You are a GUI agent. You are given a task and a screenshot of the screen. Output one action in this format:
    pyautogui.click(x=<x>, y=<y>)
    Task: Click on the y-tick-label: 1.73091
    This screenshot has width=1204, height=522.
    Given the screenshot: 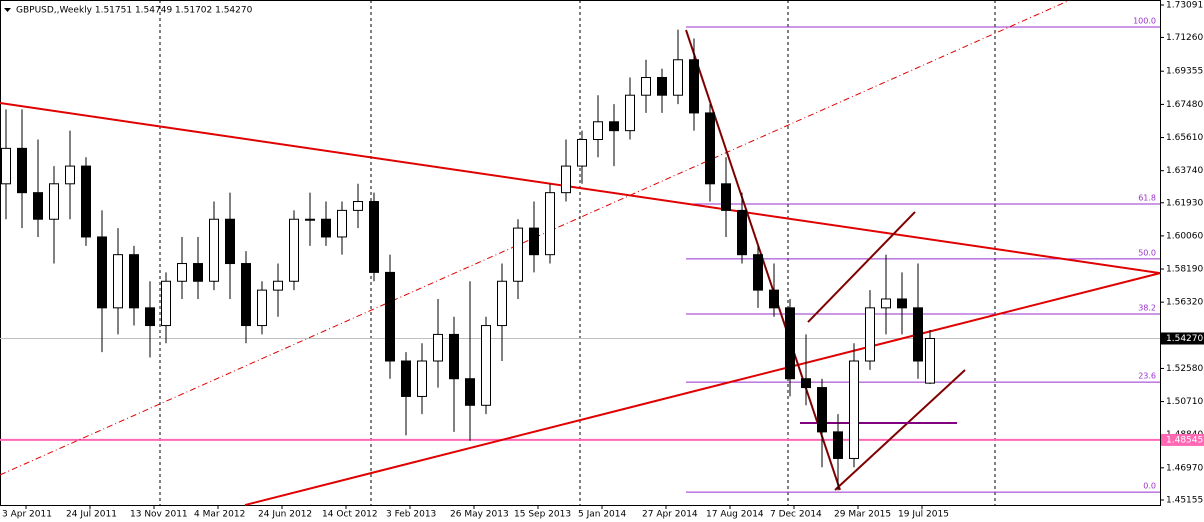 What is the action you would take?
    pyautogui.click(x=1184, y=5)
    